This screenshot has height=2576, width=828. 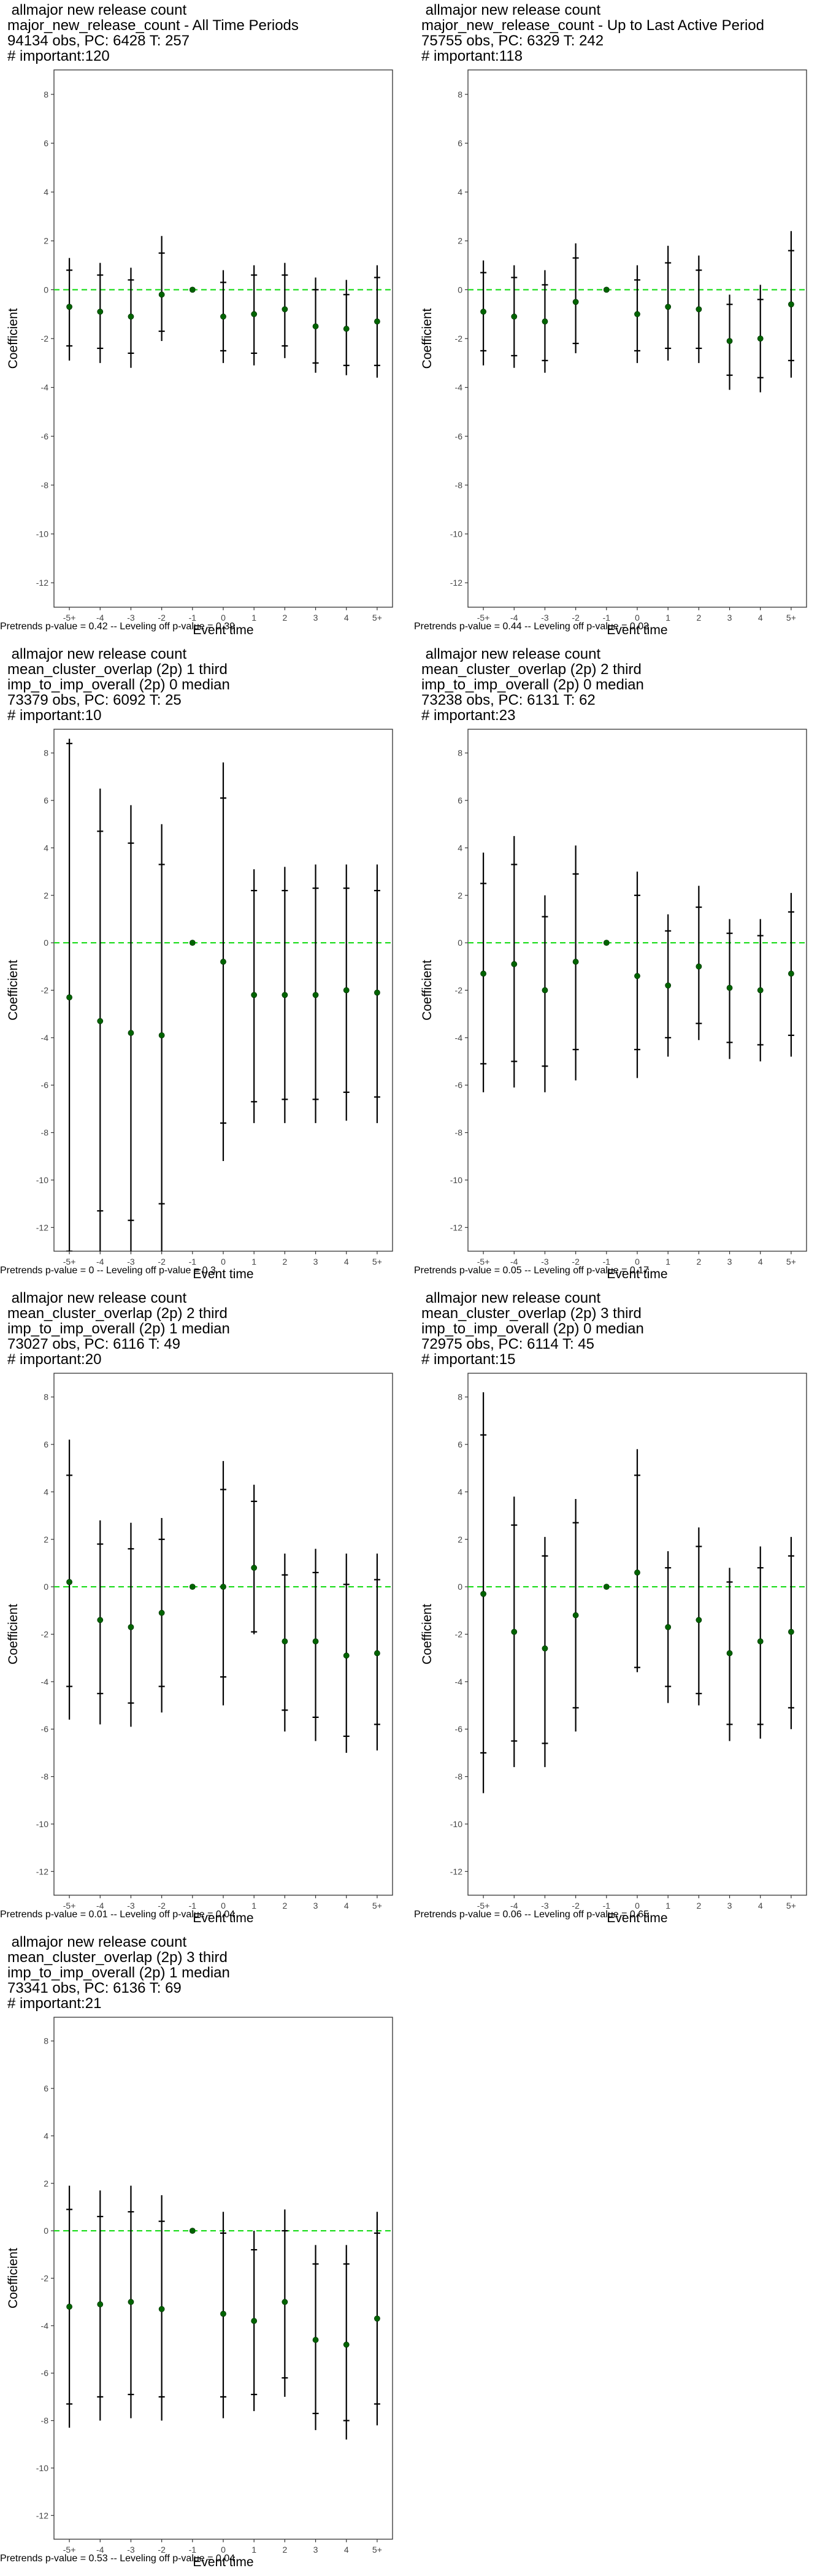 What do you see at coordinates (511, 654) in the screenshot?
I see `chart-title-line: allmajor new release count` at bounding box center [511, 654].